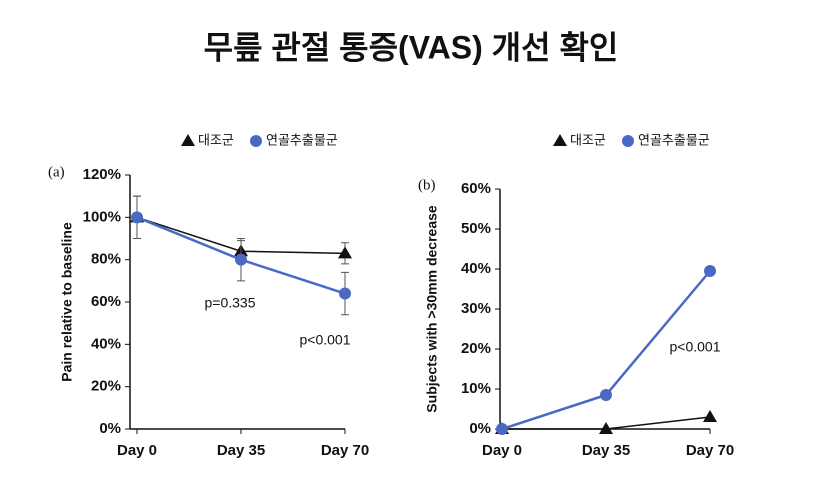 This screenshot has width=822, height=482. I want to click on title: 무릎 관절 통증(VAS) 개선 확인, so click(411, 47).